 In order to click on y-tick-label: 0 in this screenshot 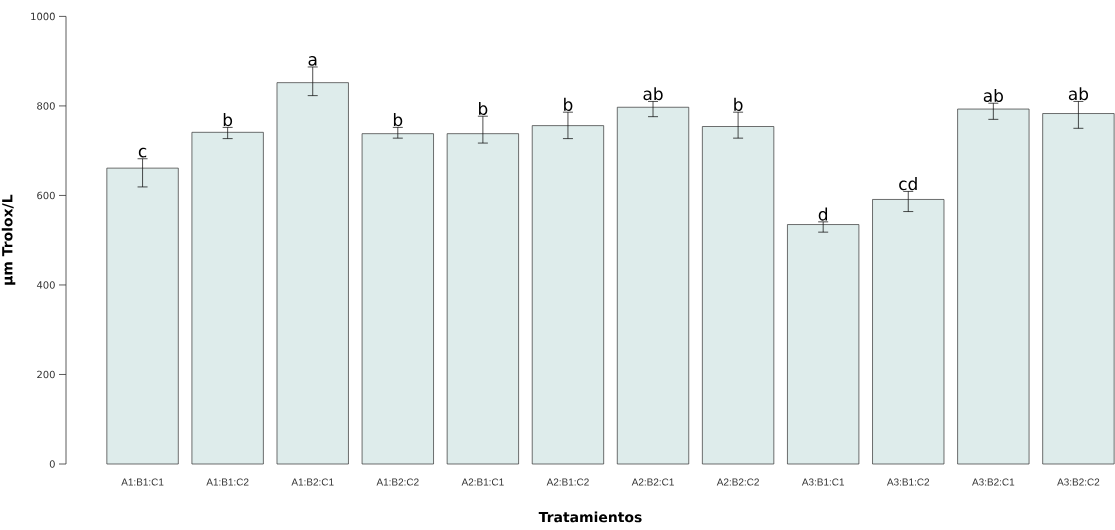, I will do `click(52, 464)`.